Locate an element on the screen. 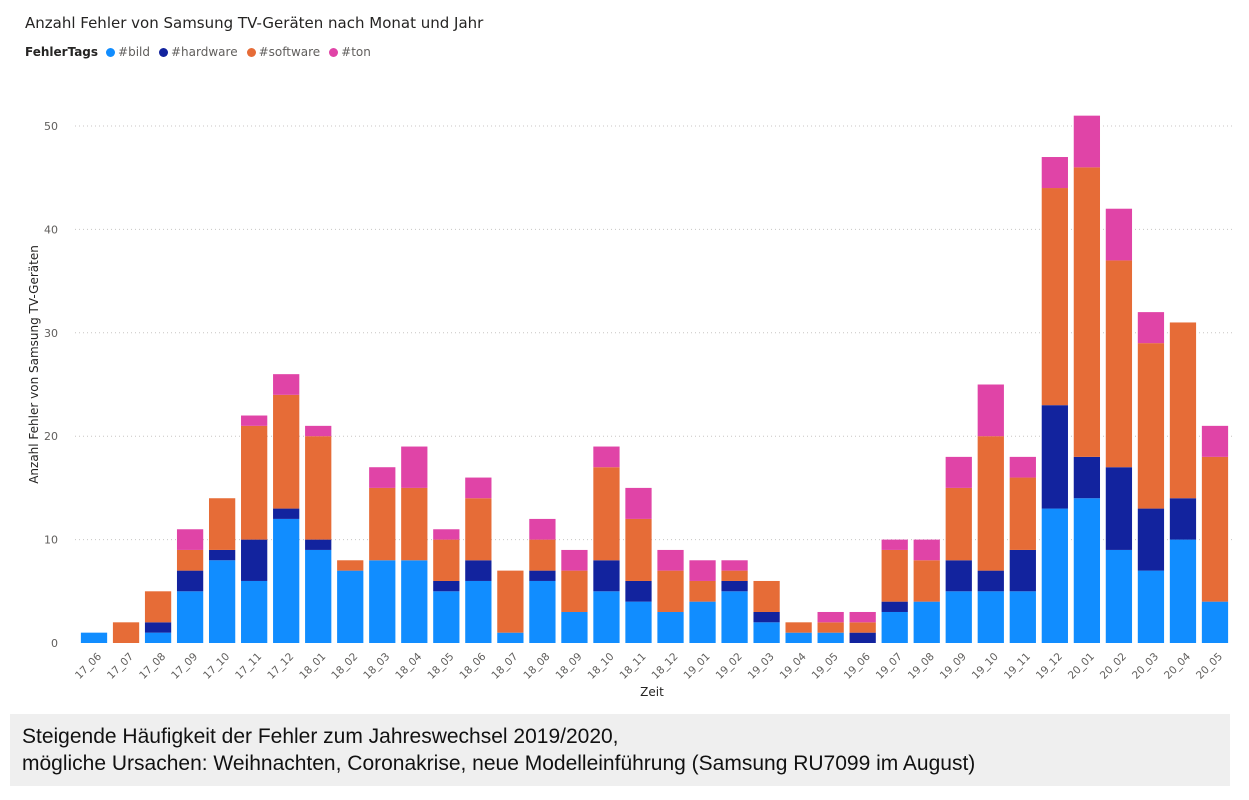 This screenshot has width=1249, height=800. x-tick-label-18_11: 18_11 is located at coordinates (633, 666).